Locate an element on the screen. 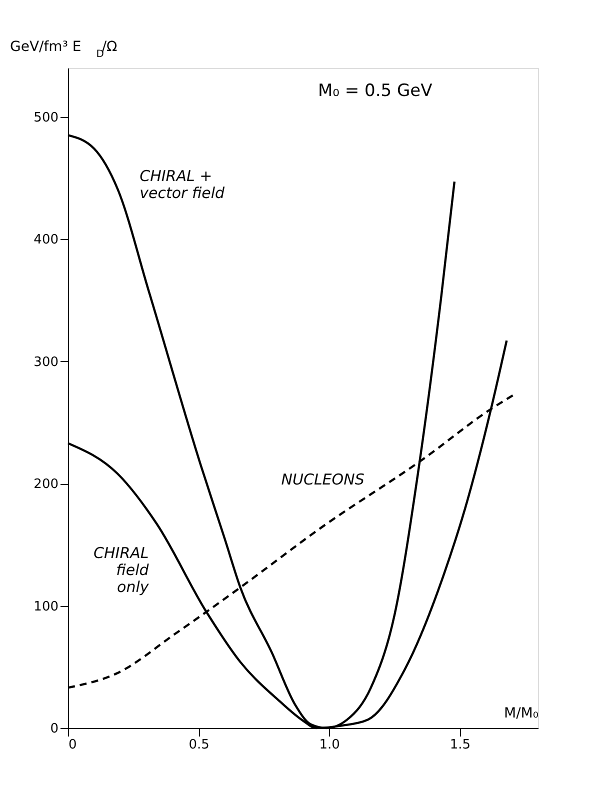  series-label: CHIRAL field only is located at coordinates (122, 570).